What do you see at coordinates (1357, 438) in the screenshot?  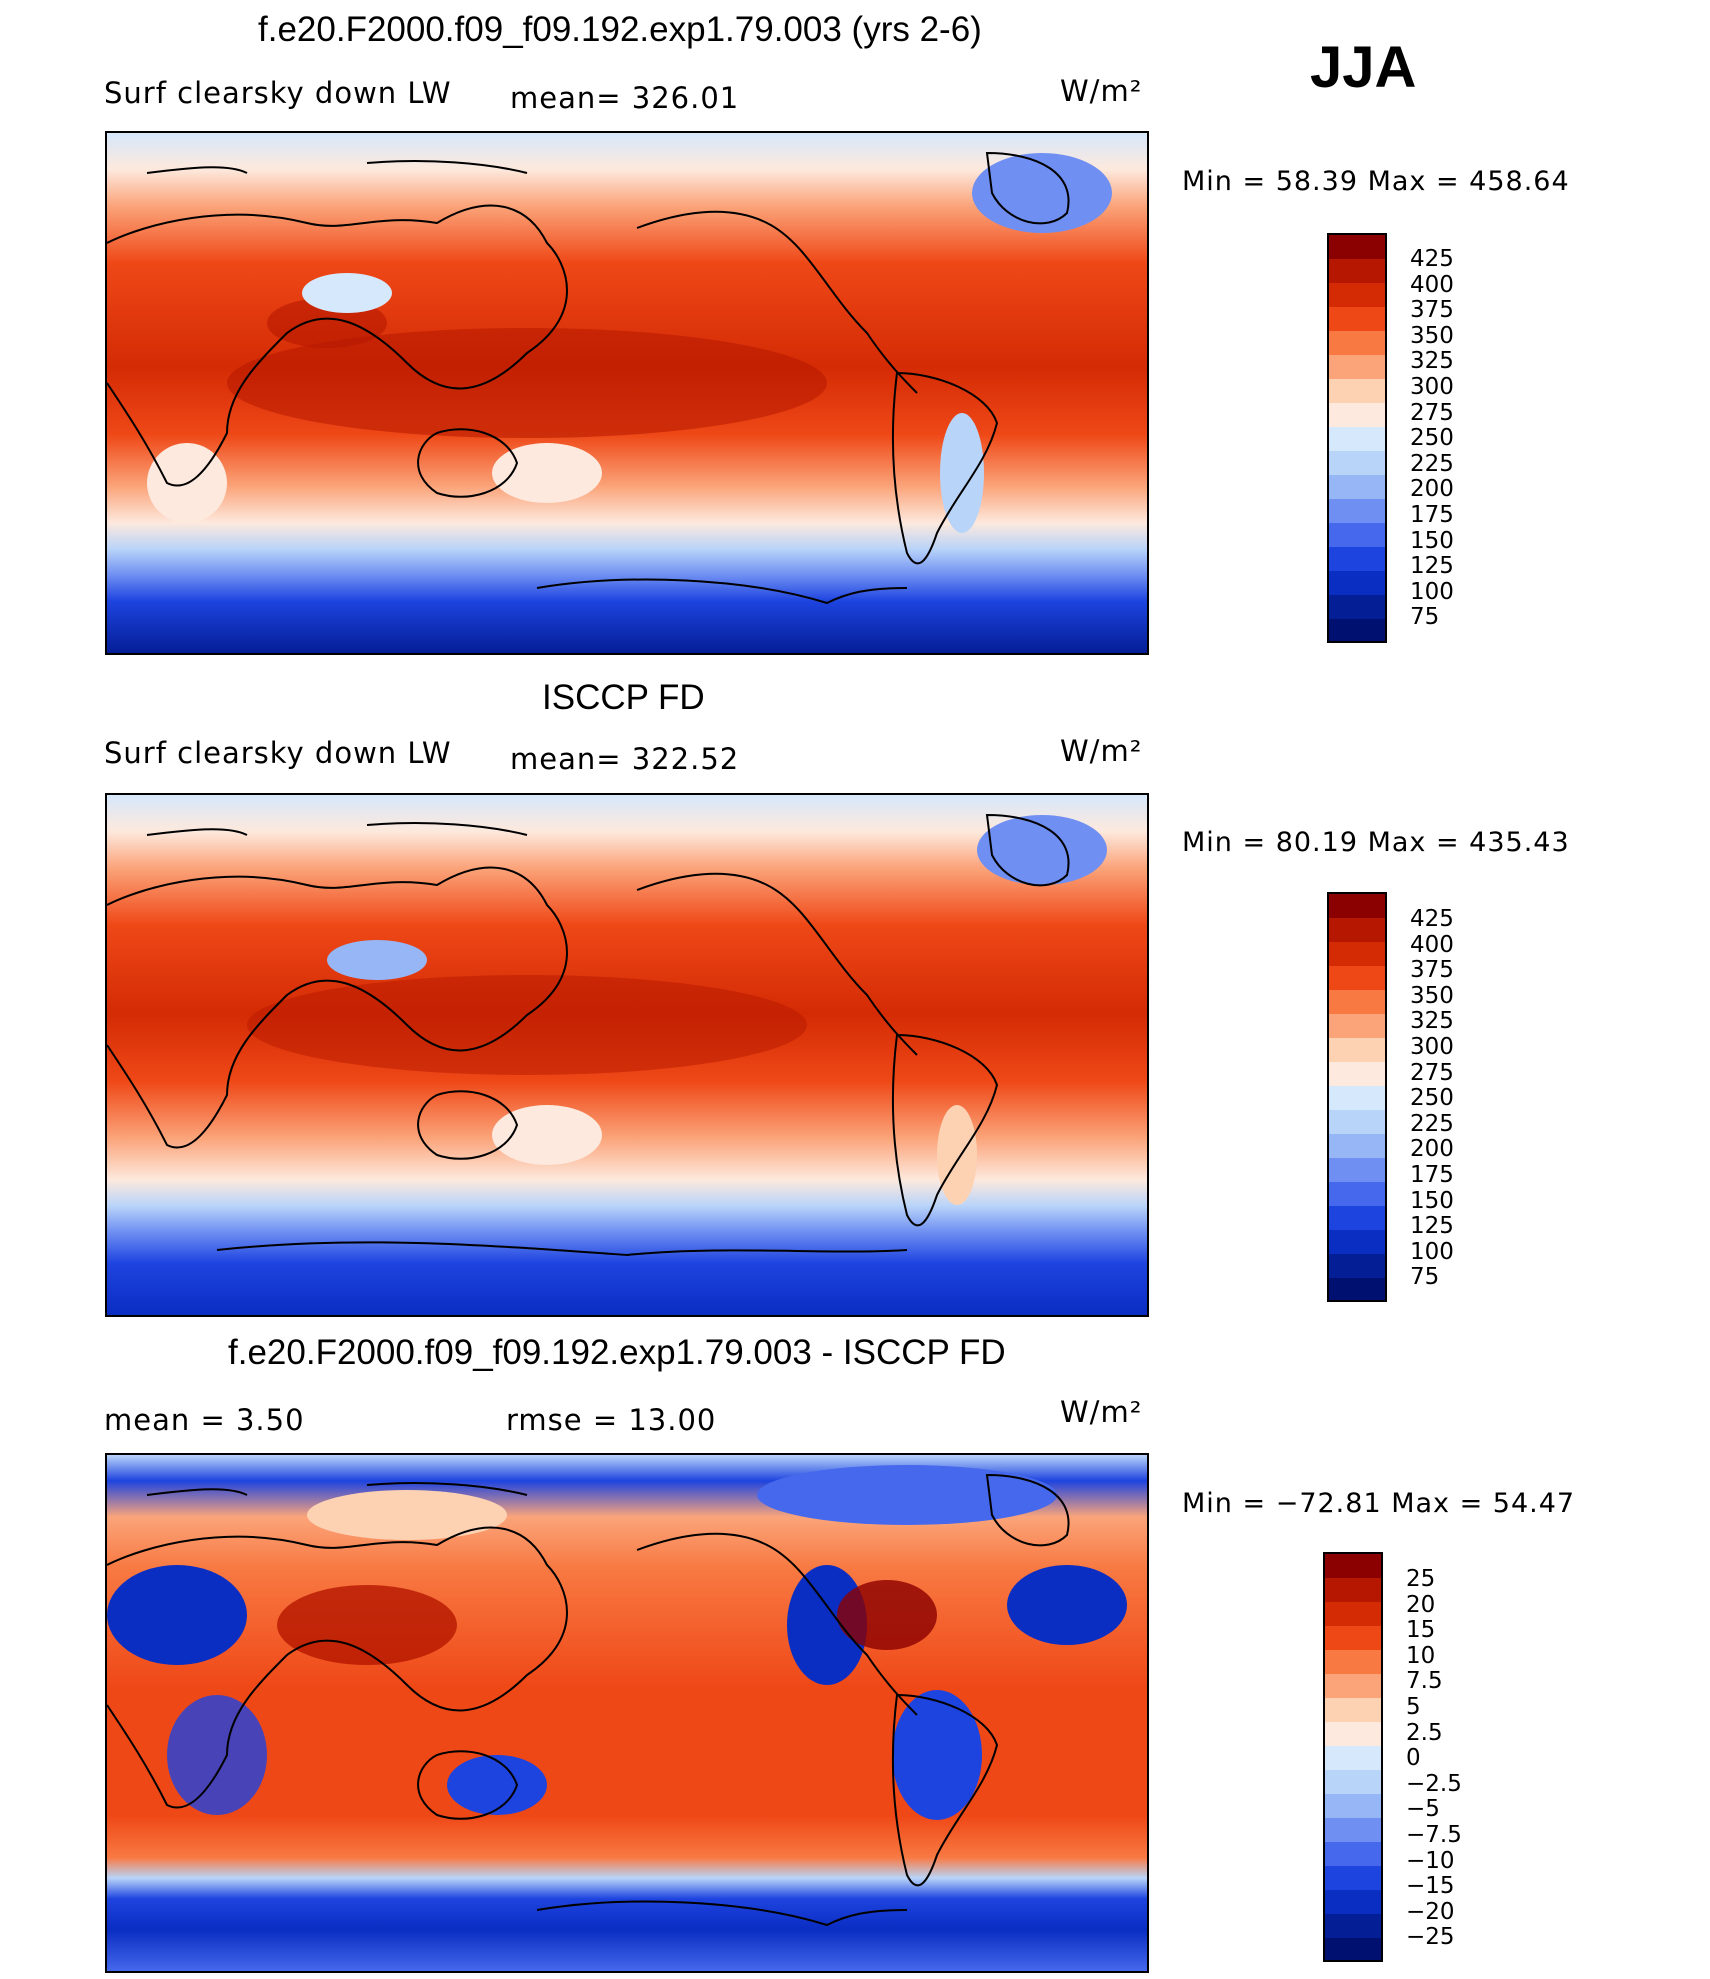 I see `panel1-colorbar` at bounding box center [1357, 438].